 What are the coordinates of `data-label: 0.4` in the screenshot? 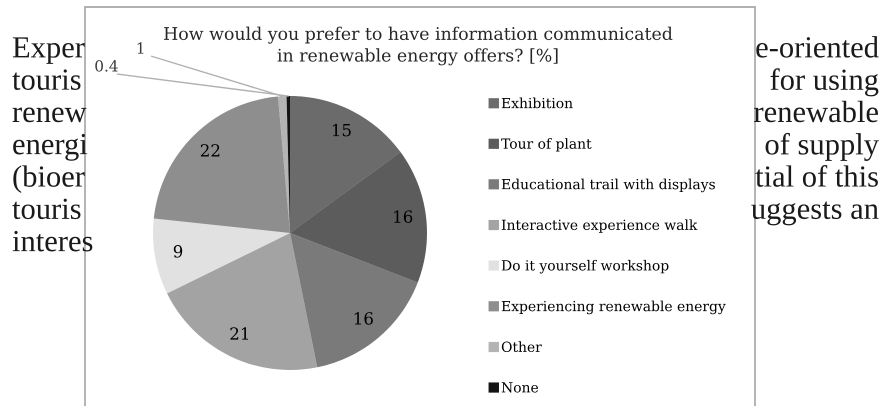 It's located at (106, 66).